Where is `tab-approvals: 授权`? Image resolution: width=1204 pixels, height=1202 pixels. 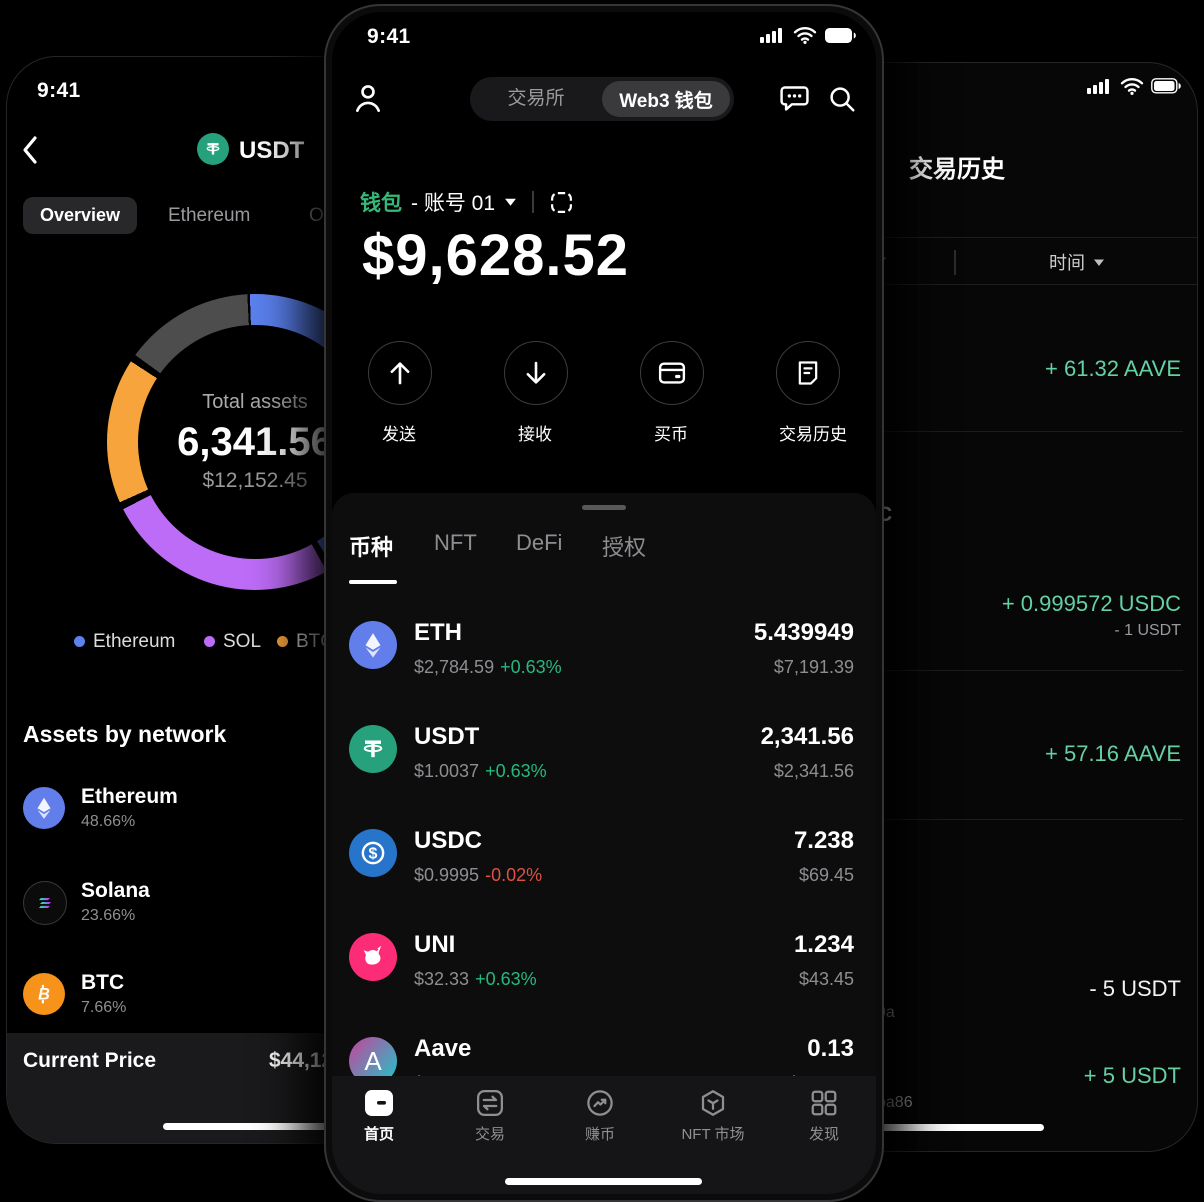
tab-approvals: 授权 is located at coordinates (624, 547).